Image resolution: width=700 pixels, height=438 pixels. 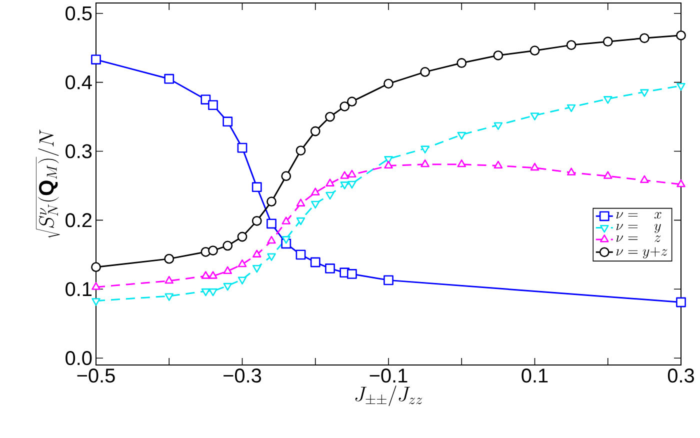 I want to click on x-axis-title: $J_{\pm\pm}/J_{zz}$, so click(x=388, y=395).